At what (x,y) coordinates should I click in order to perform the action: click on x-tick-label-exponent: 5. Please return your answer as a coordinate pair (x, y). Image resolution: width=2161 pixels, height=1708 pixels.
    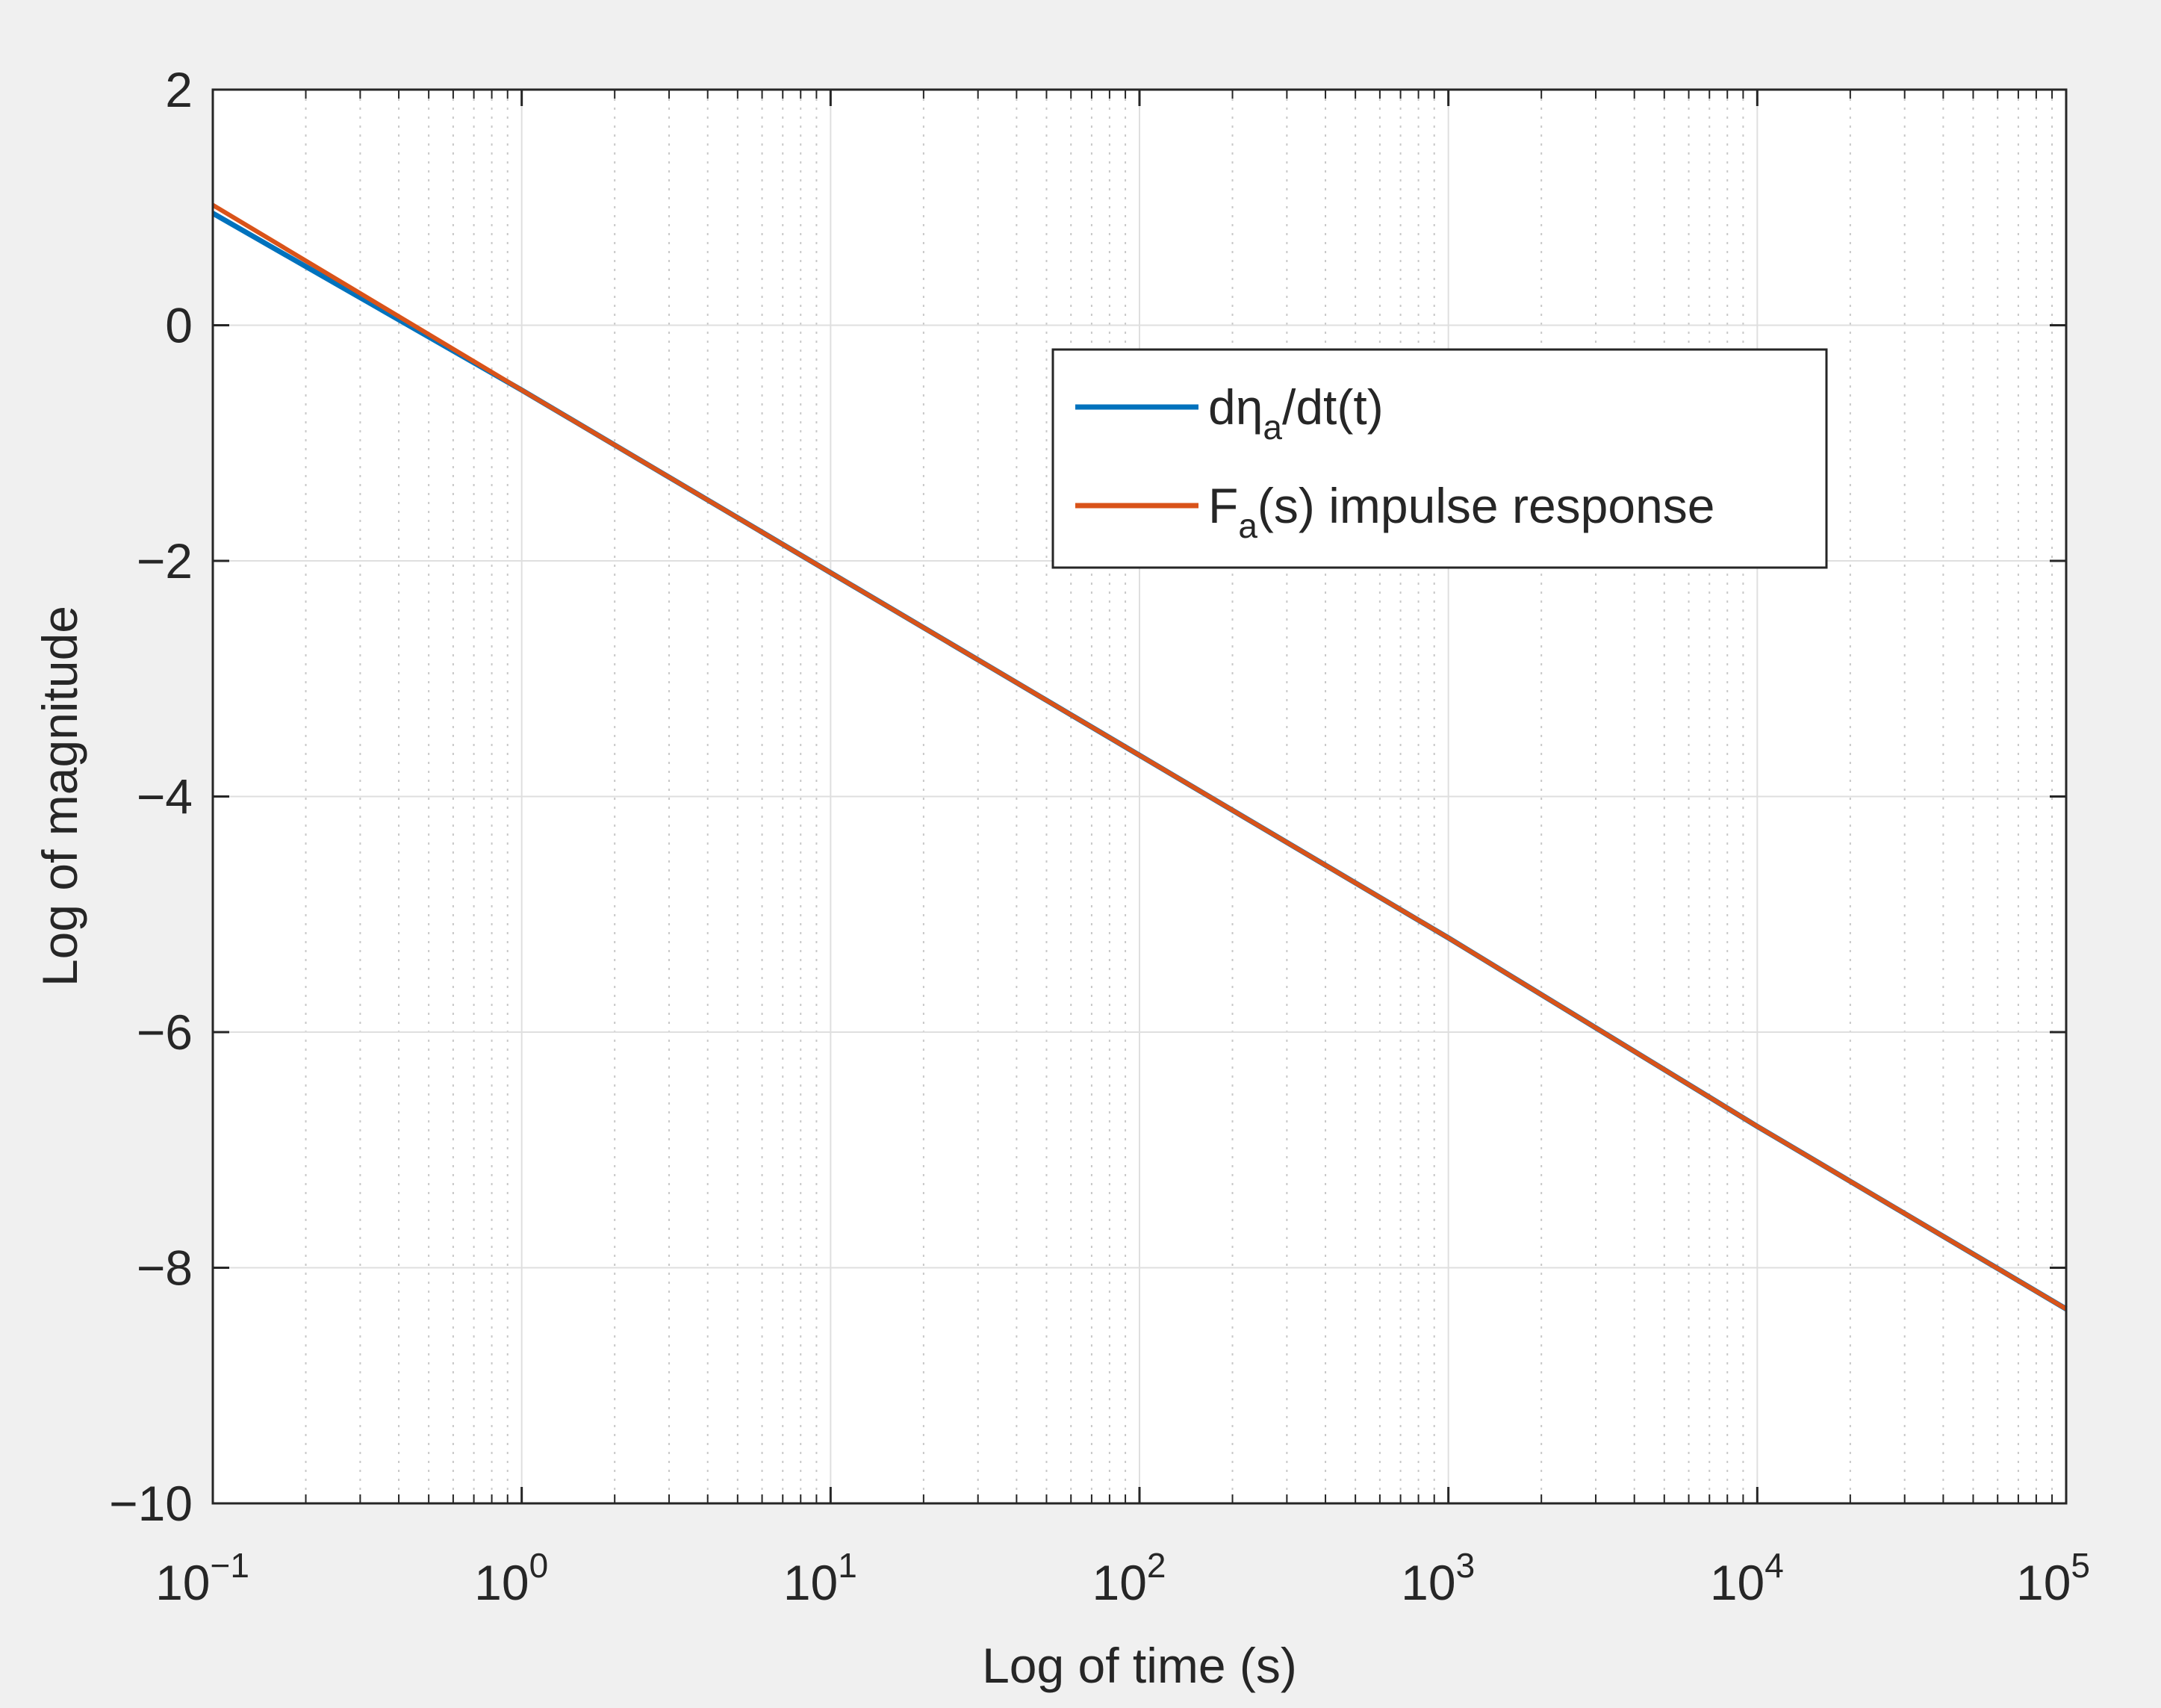
    Looking at the image, I should click on (2081, 1565).